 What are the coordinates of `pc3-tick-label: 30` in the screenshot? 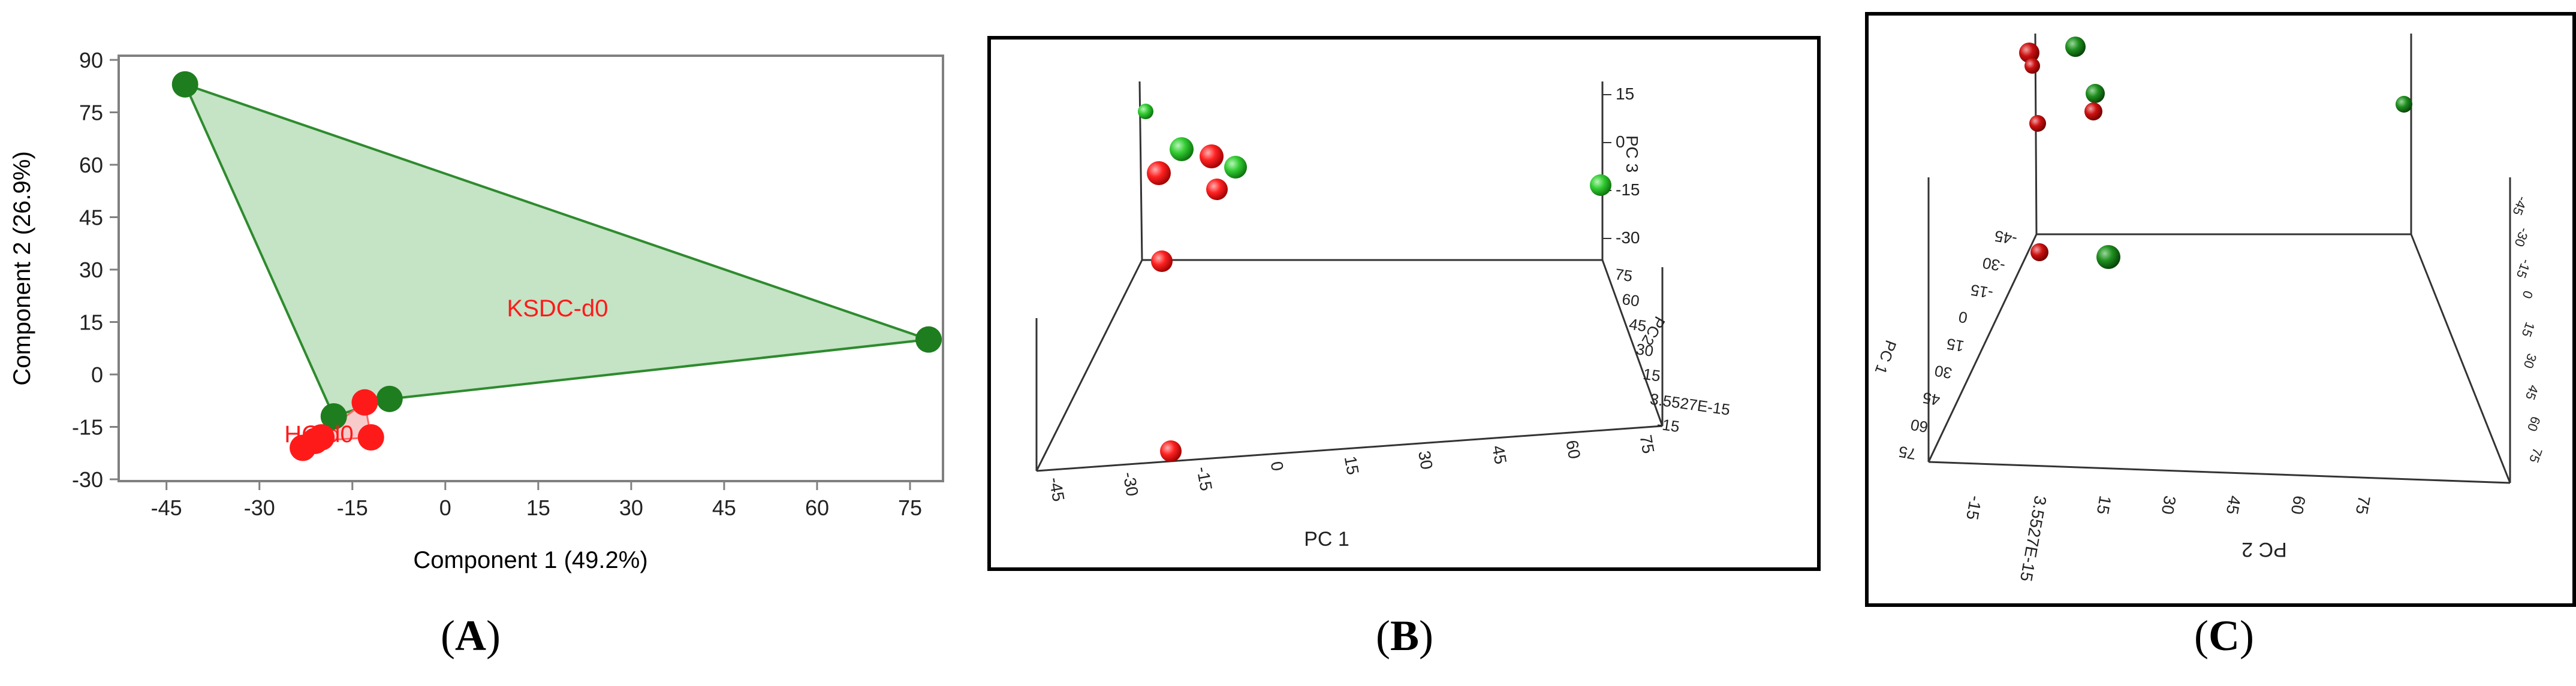 It's located at (2530, 361).